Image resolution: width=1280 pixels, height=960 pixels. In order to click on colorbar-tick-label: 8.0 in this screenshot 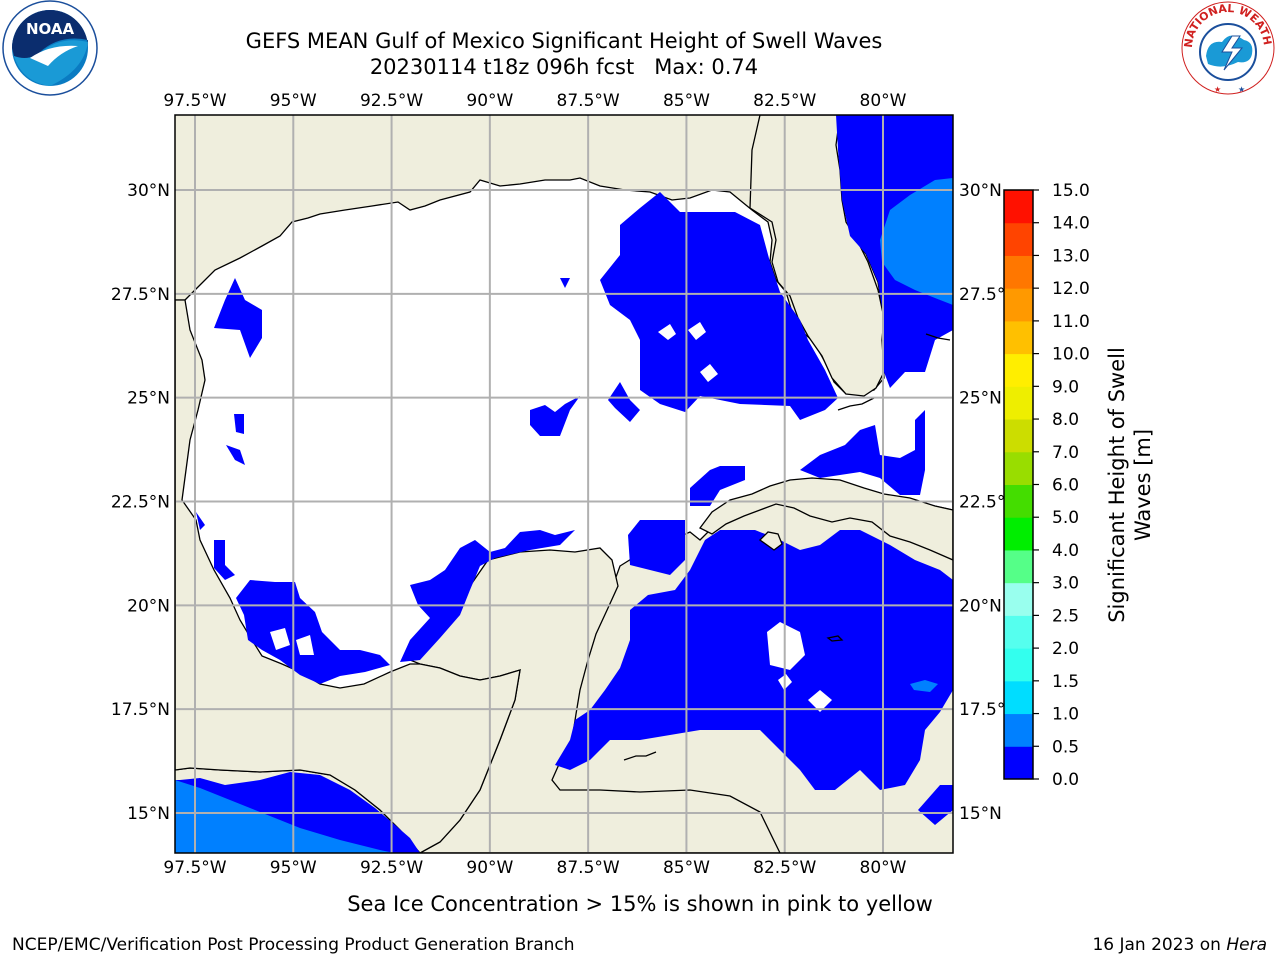, I will do `click(1065, 420)`.